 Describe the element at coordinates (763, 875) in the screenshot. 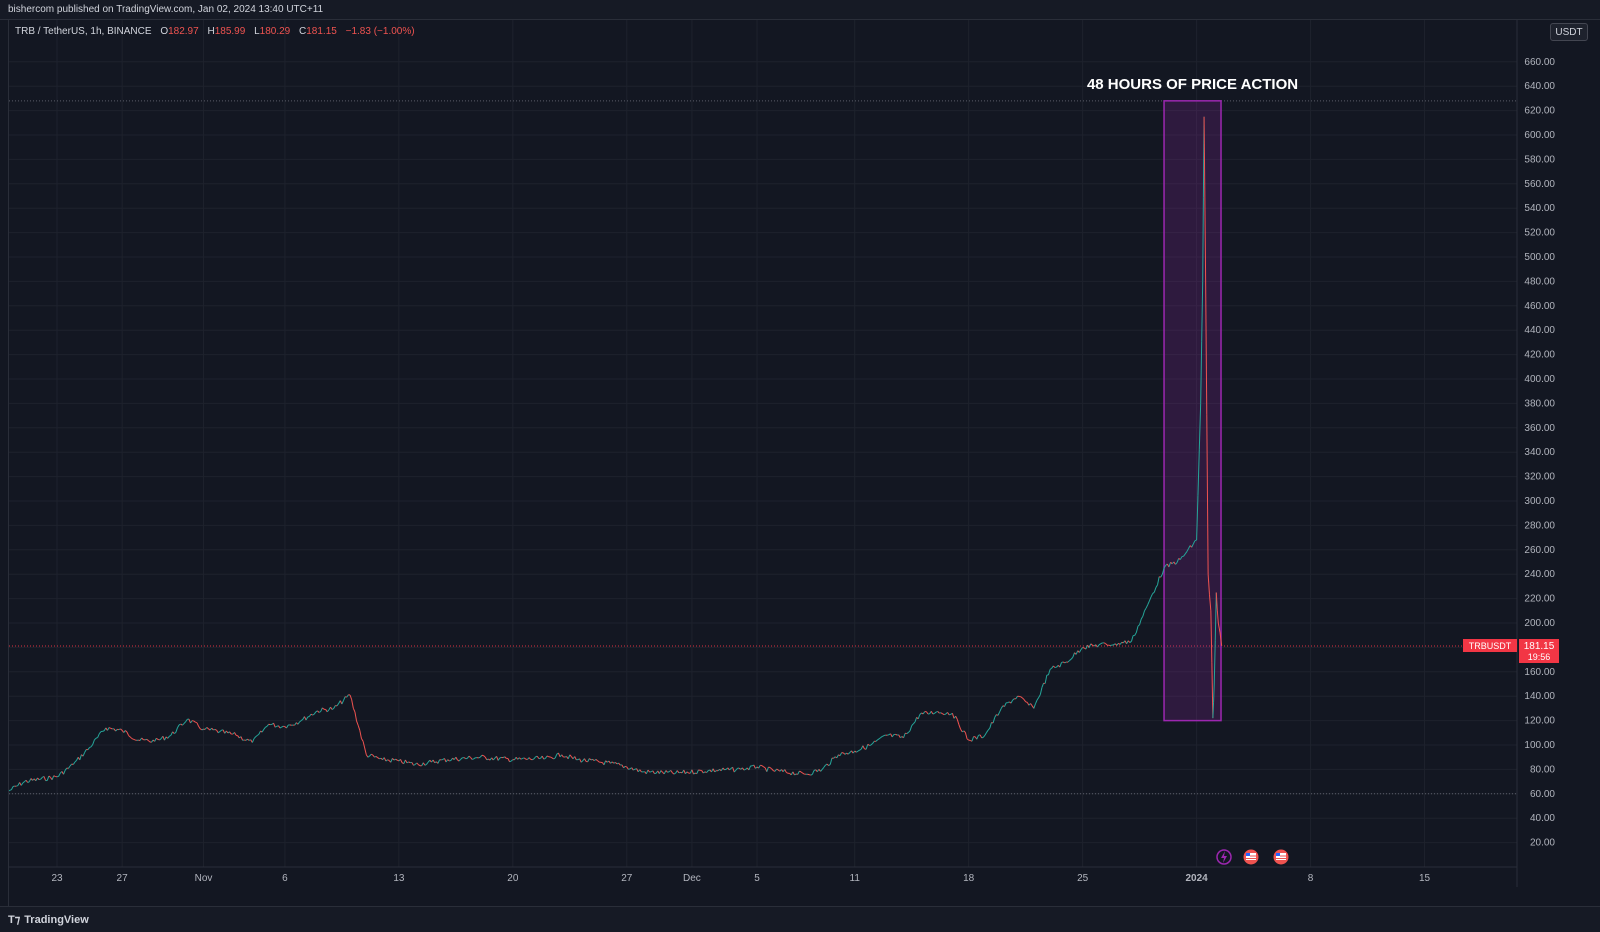

I see `time-axis: 23 27 Nov 6 13 20 27 Dec 5 11 18 25 2024 8 15` at that location.